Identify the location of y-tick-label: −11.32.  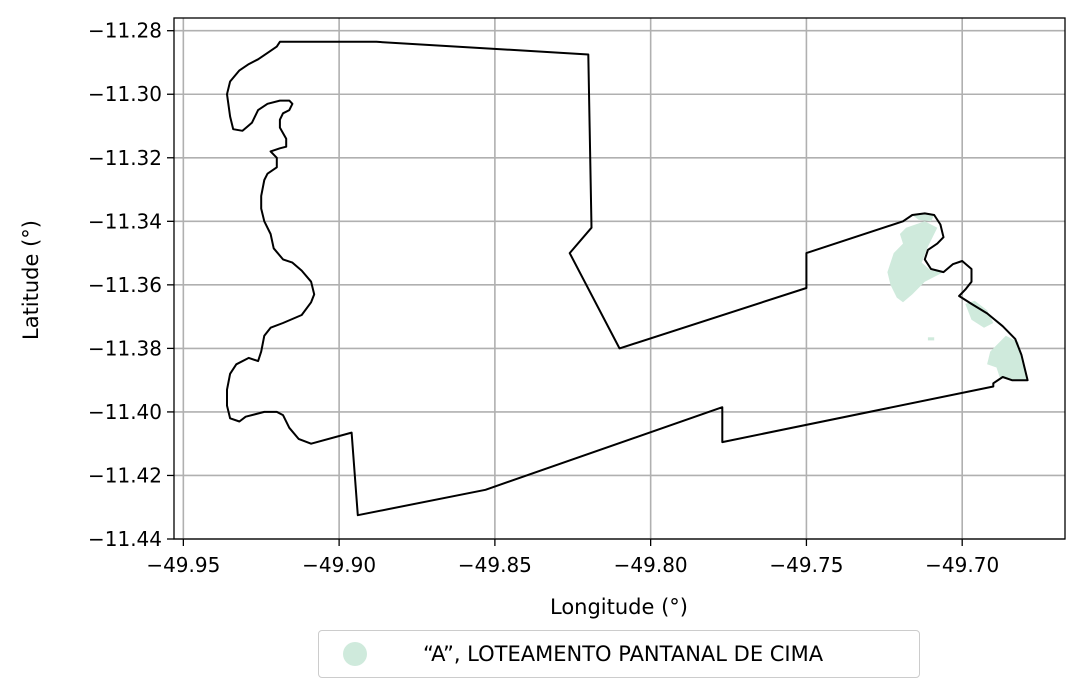
(125, 158).